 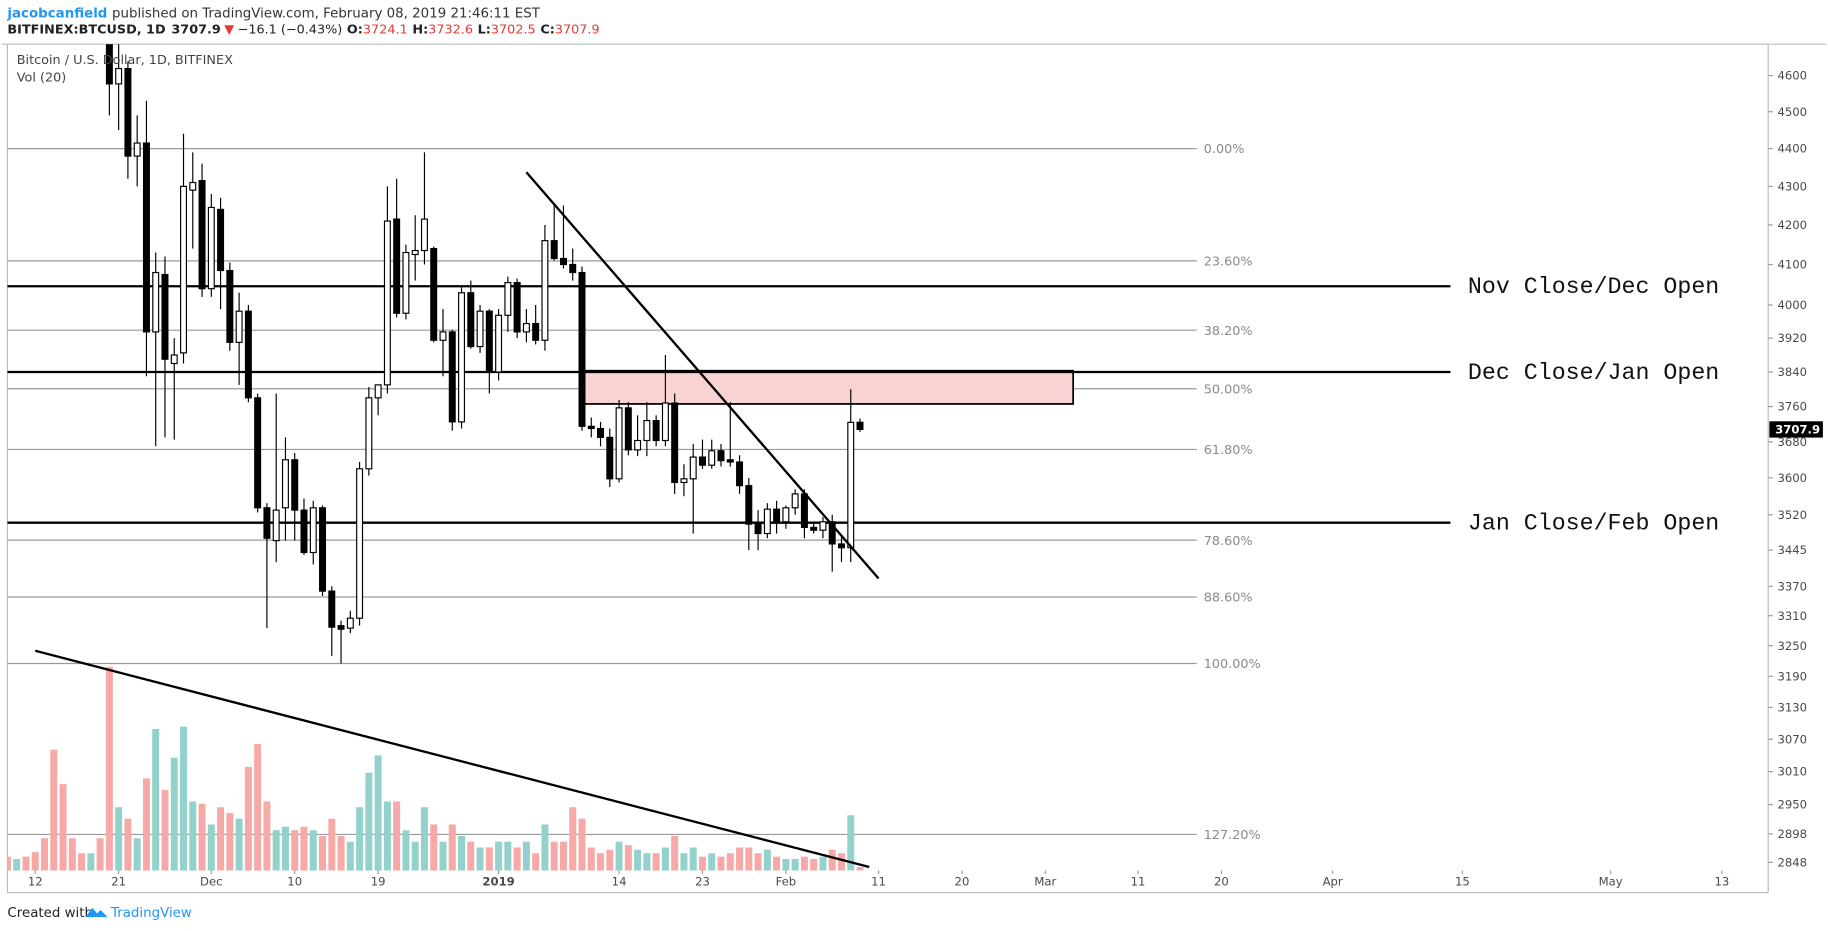 What do you see at coordinates (450, 30) in the screenshot?
I see `h-value: 3732.6` at bounding box center [450, 30].